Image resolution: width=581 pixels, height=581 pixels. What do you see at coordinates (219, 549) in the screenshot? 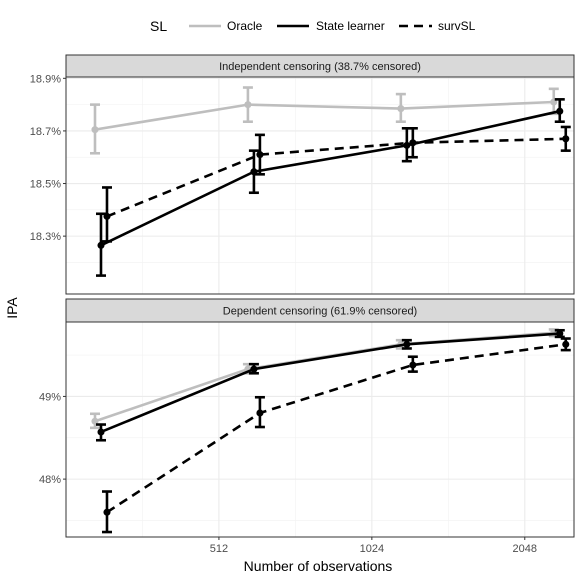
I see `x-tick-label: 512` at bounding box center [219, 549].